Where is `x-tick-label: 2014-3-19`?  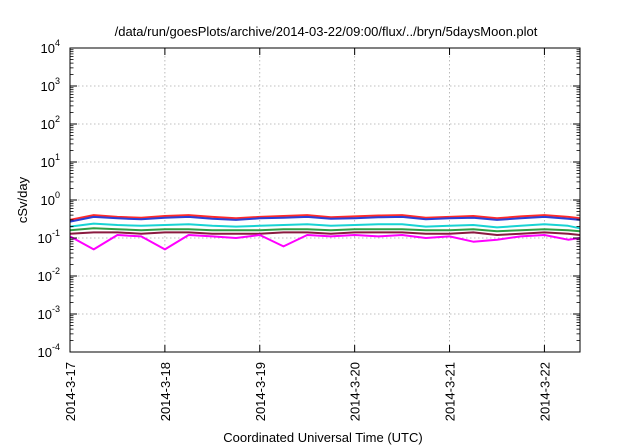
x-tick-label: 2014-3-19 is located at coordinates (260, 391).